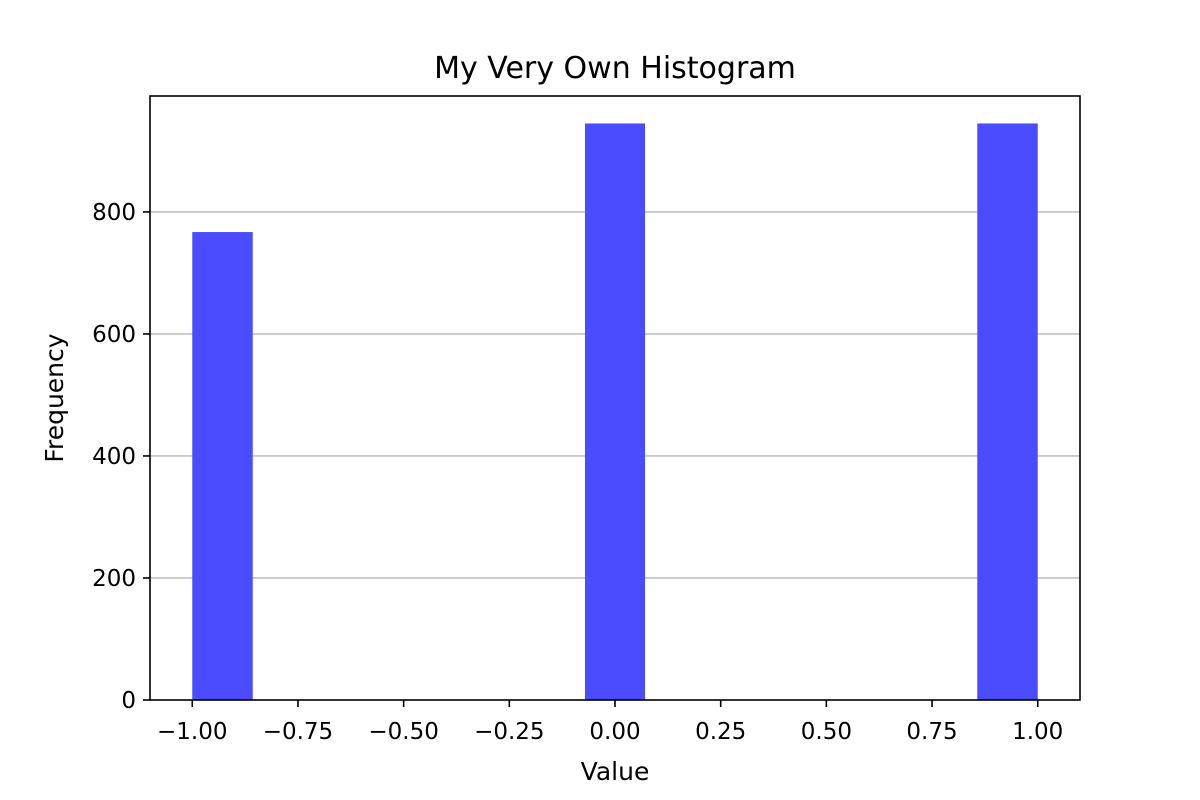 The width and height of the screenshot is (1200, 800). Describe the element at coordinates (114, 335) in the screenshot. I see `y-tick-label: 600` at that location.